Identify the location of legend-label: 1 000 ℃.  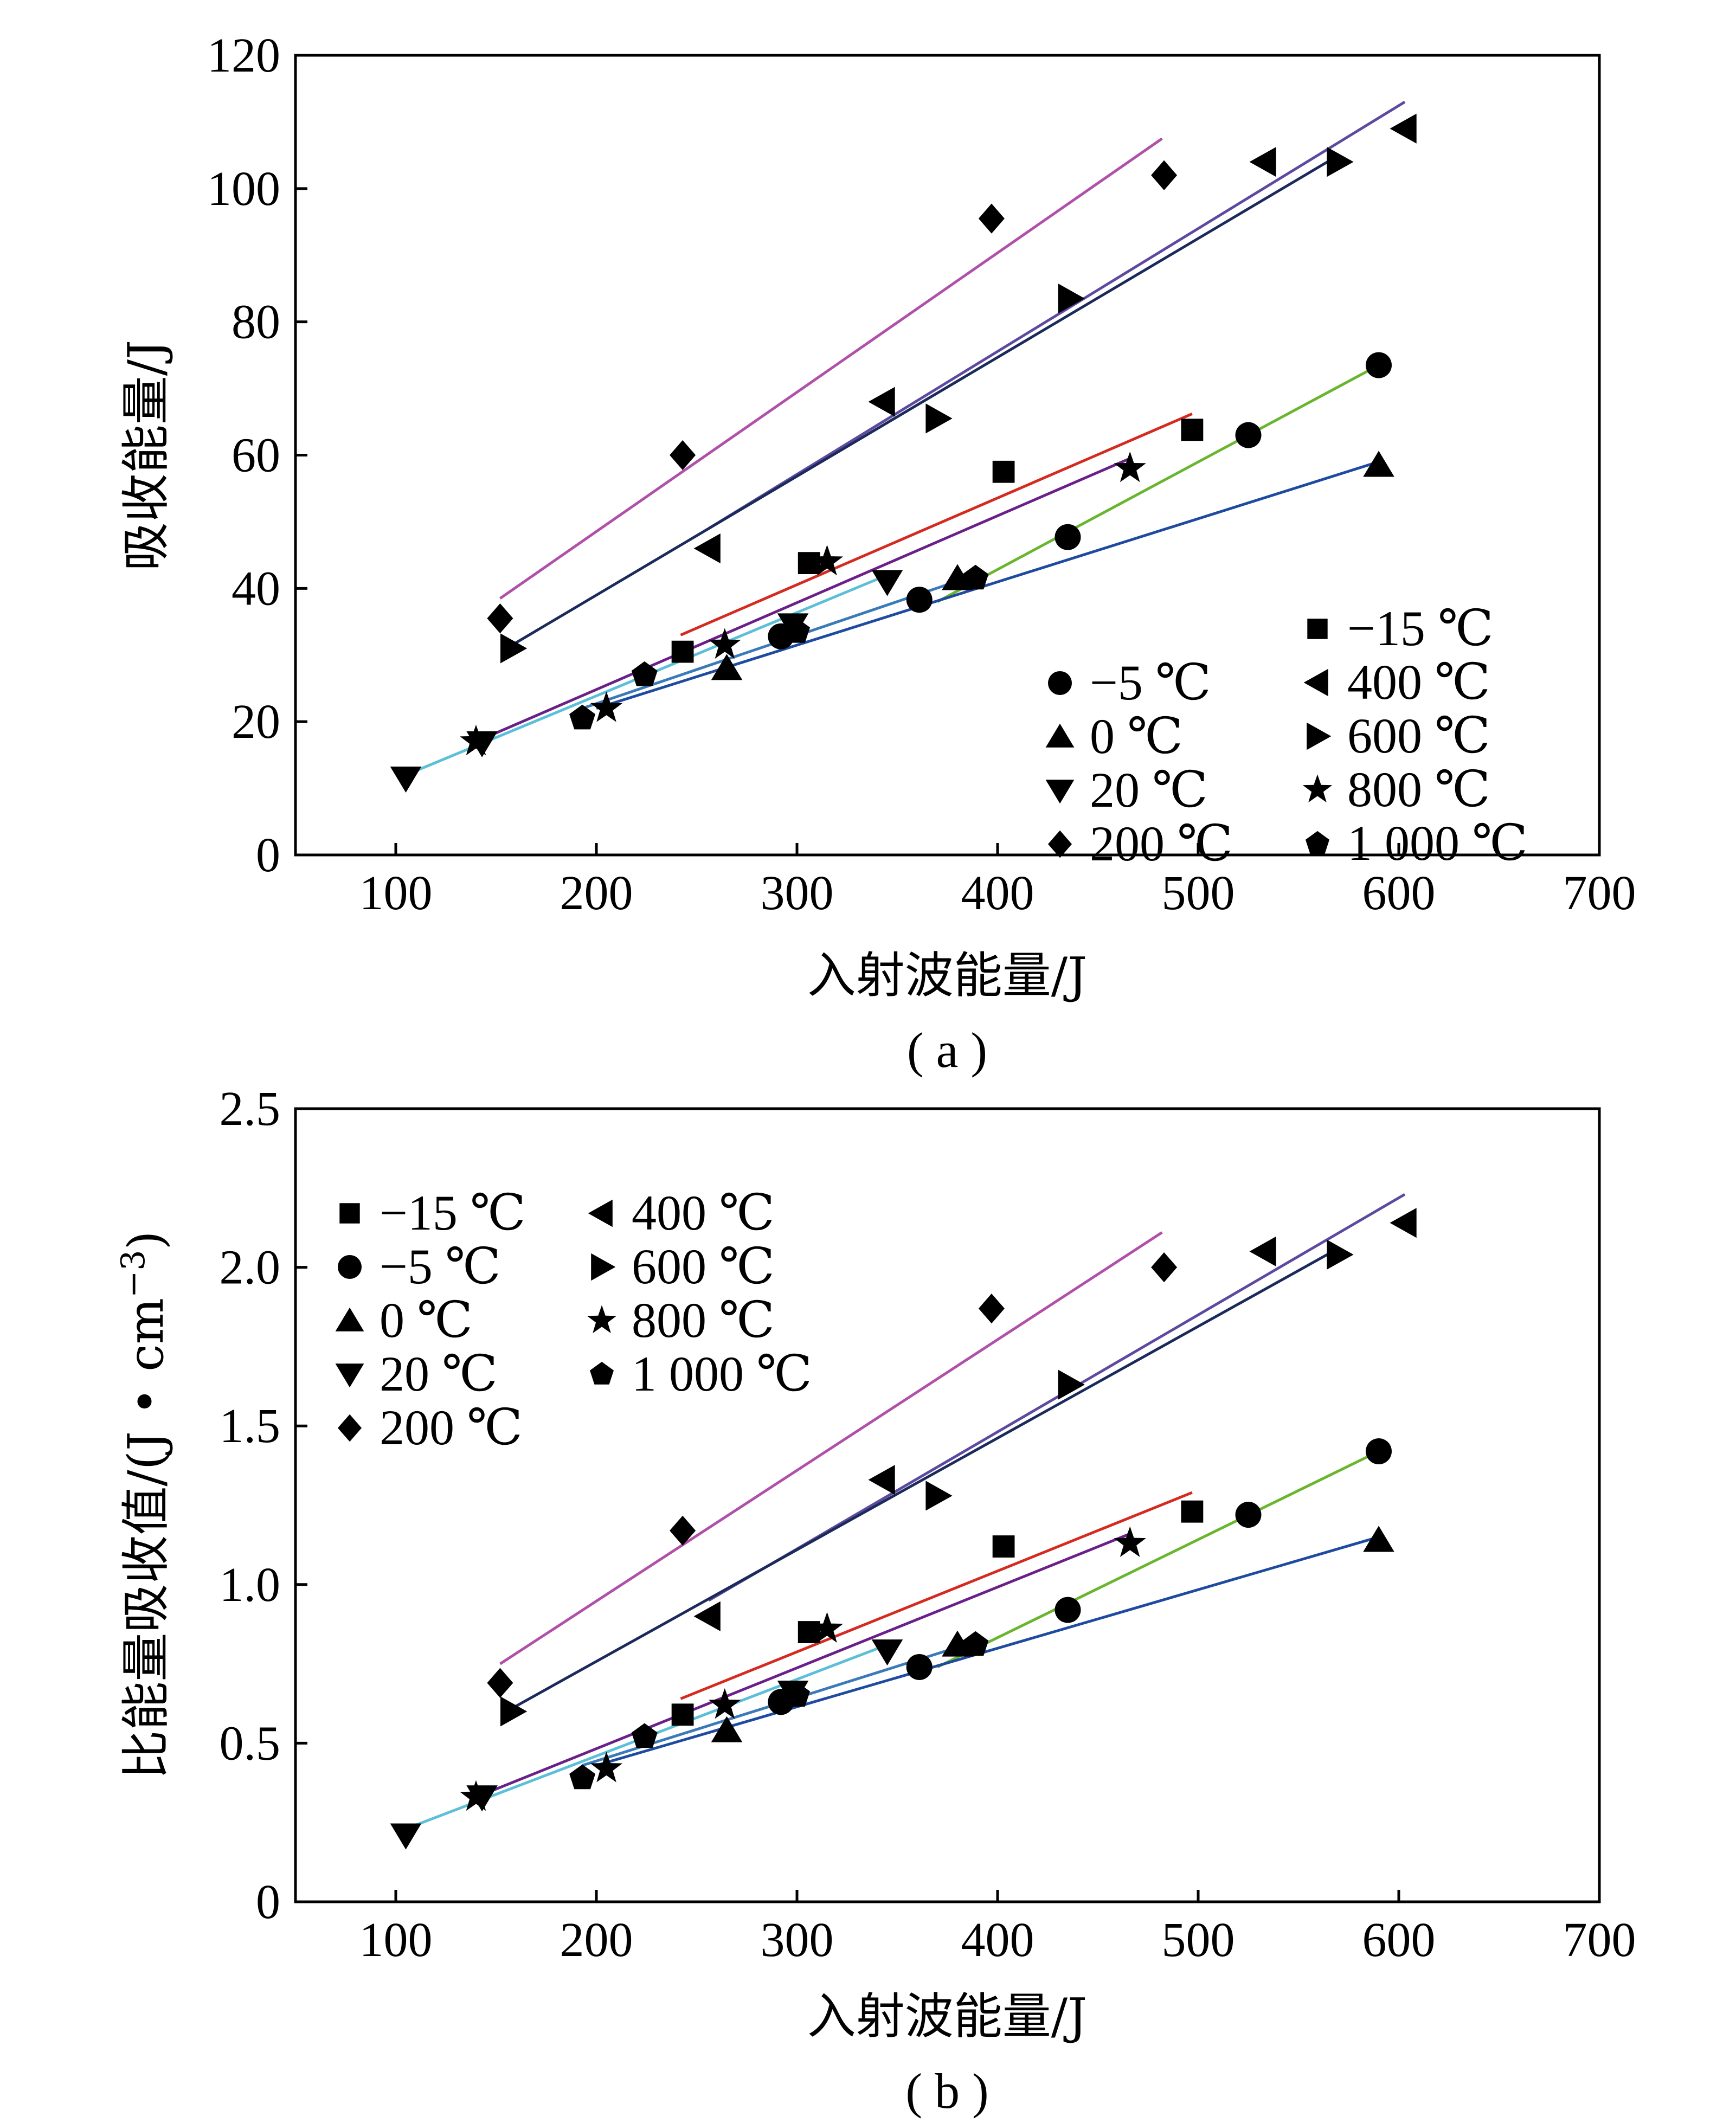
(1437, 843).